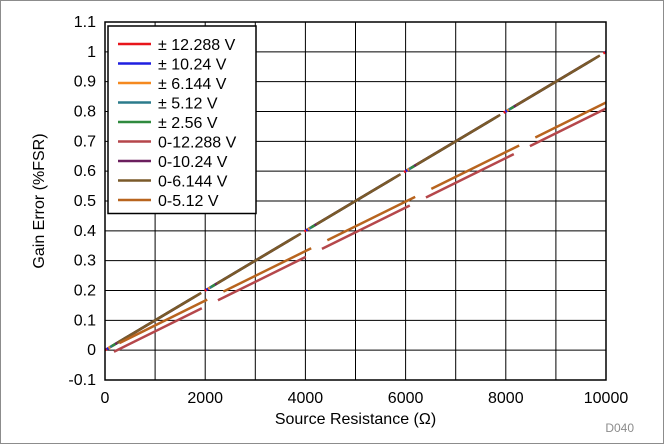 This screenshot has width=664, height=444. Describe the element at coordinates (193, 162) in the screenshot. I see `legend-label: 0-10.24 V` at that location.